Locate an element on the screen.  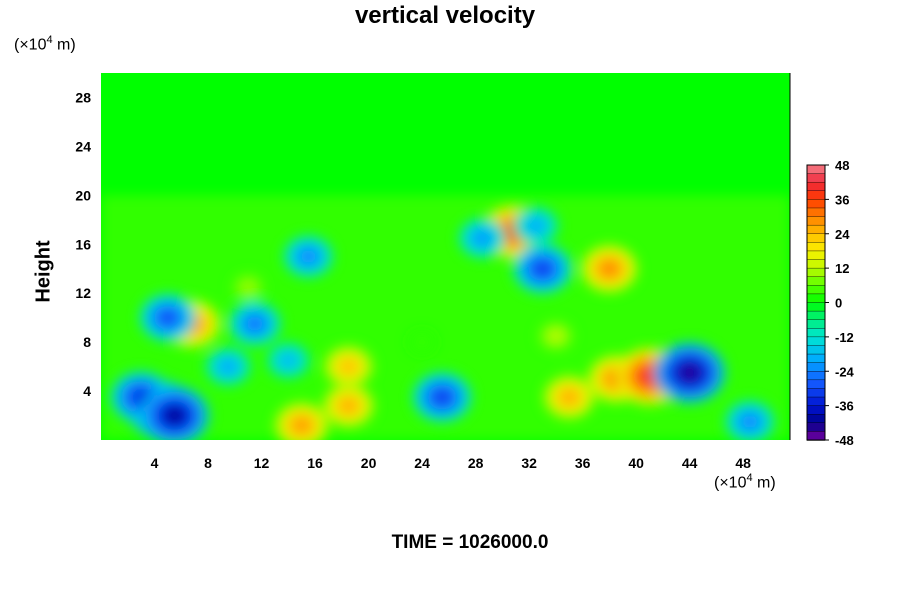
colorbar-tick-label: 12 is located at coordinates (842, 268).